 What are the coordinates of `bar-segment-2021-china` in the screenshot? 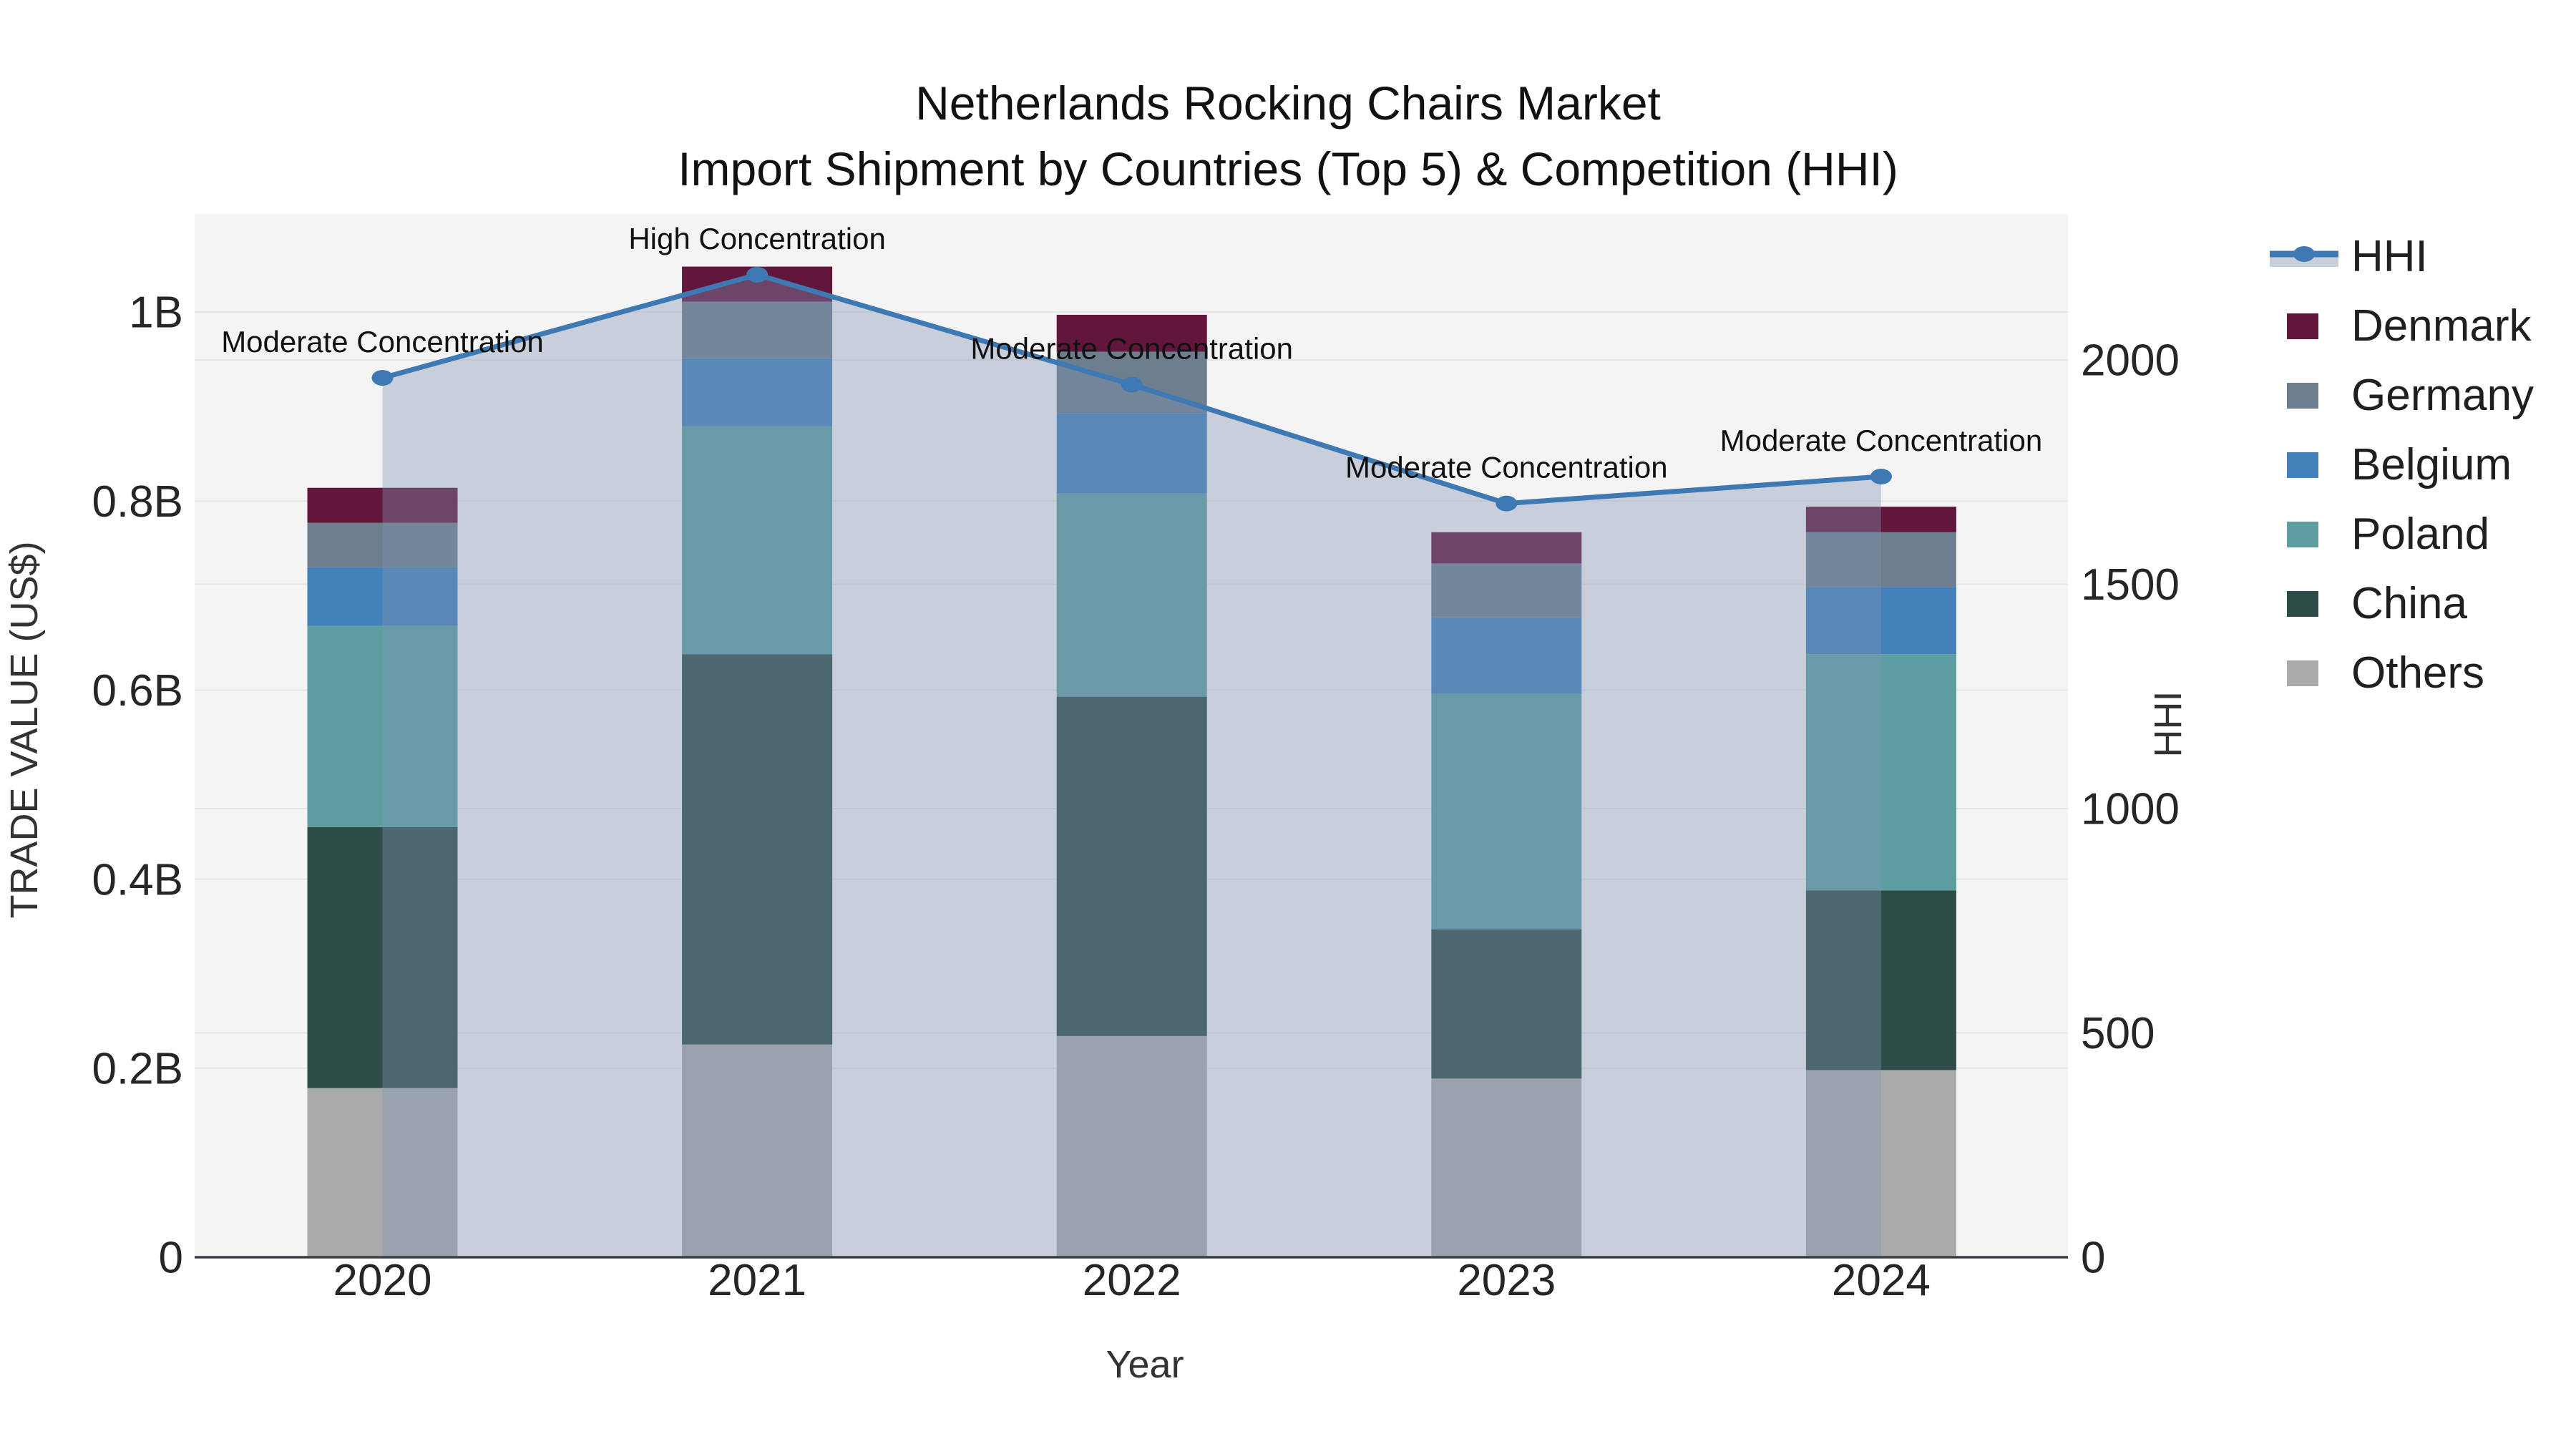 It's located at (757, 849).